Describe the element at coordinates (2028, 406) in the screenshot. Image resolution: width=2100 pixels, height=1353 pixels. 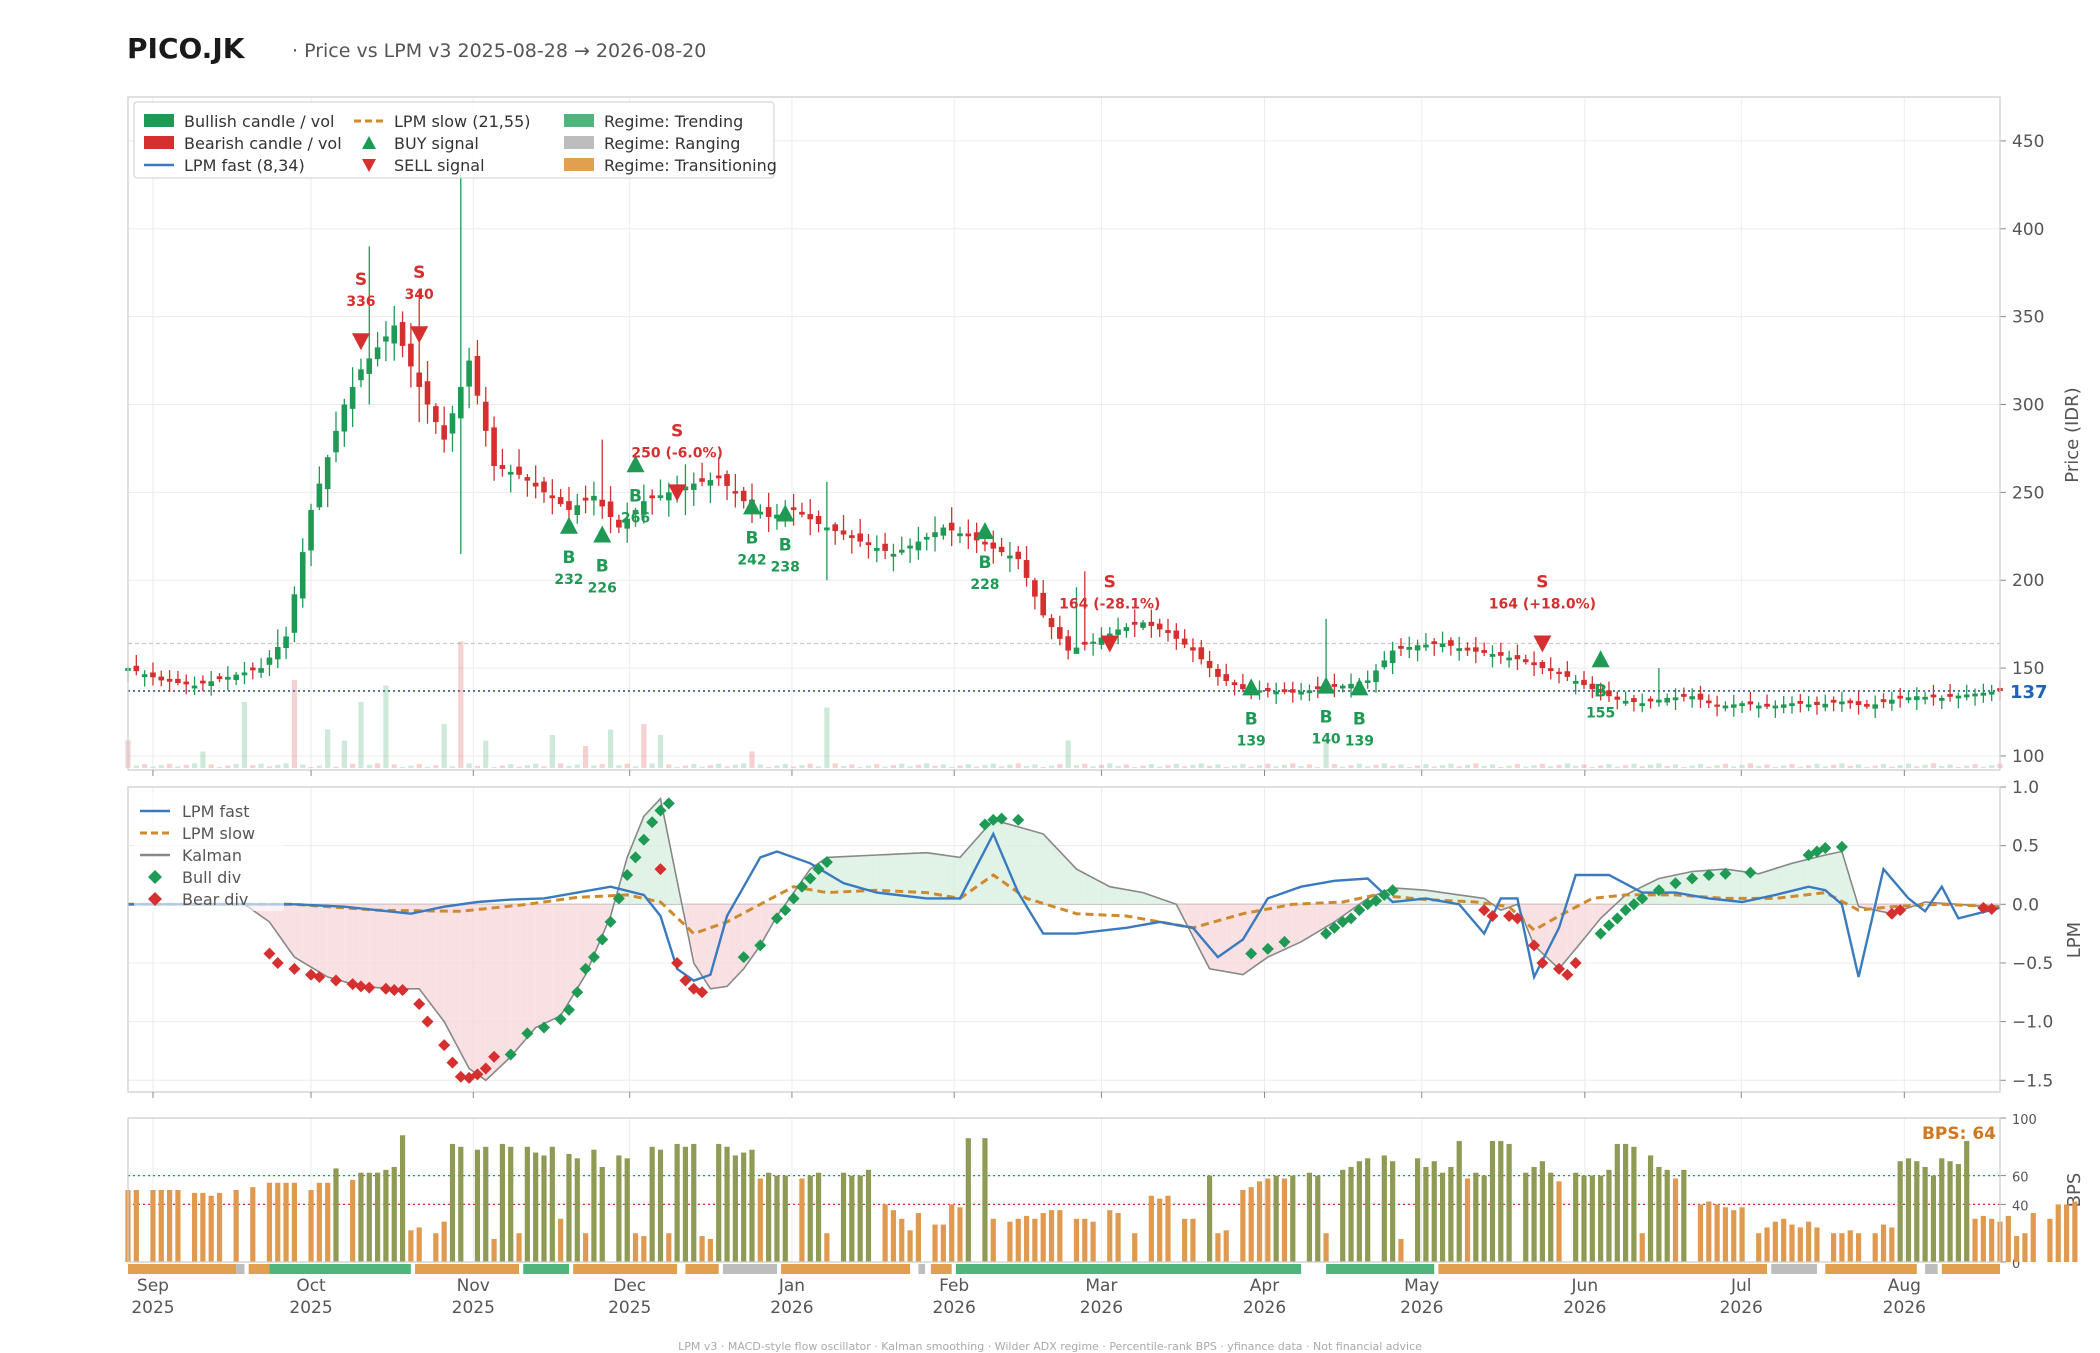
I see `price-ytick-label: 300` at that location.